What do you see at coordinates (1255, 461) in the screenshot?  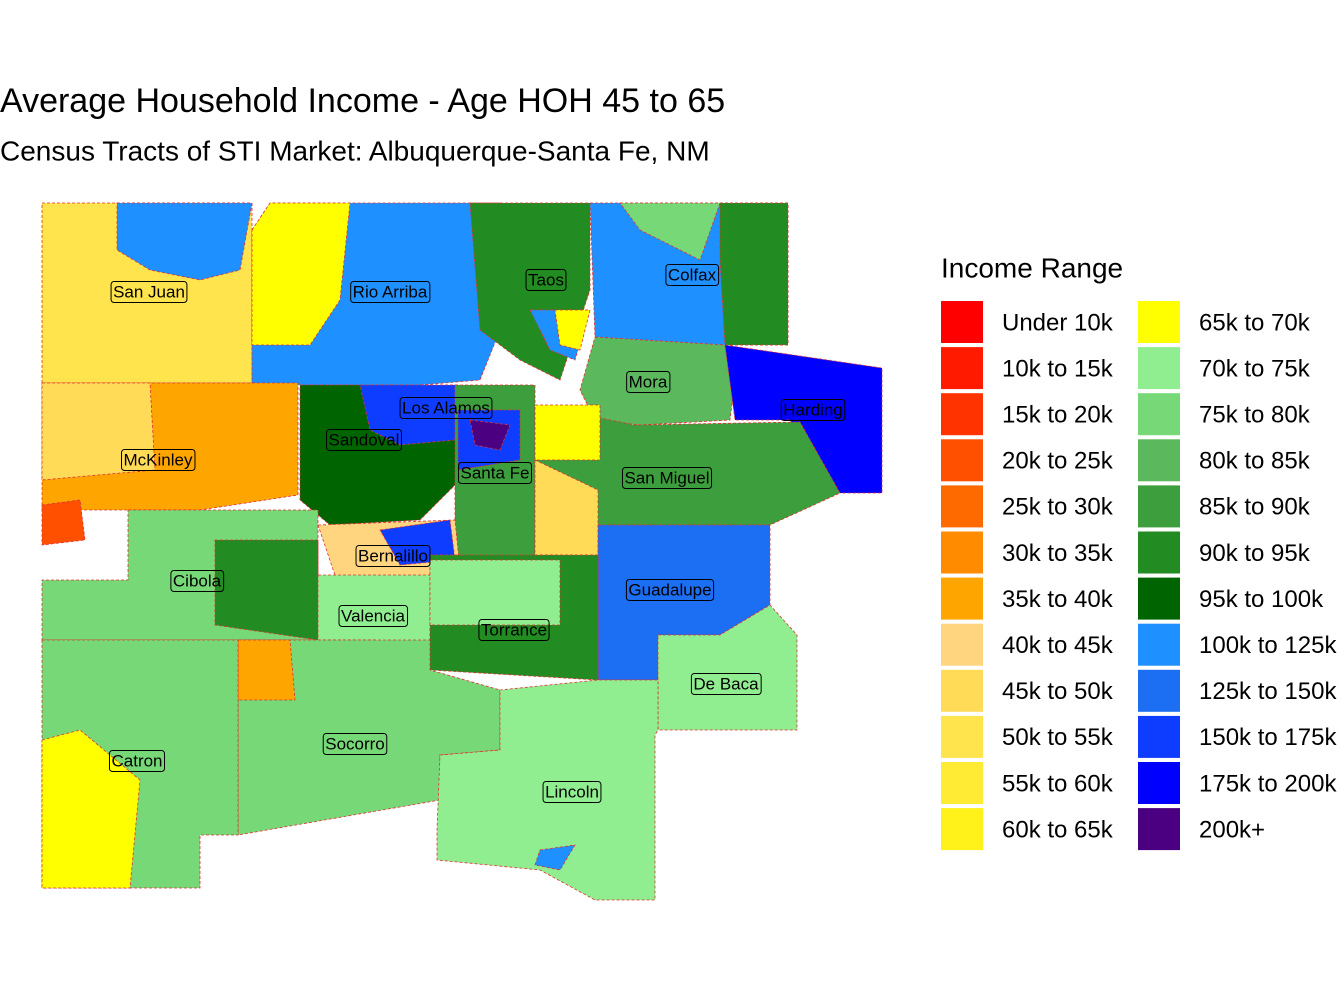 I see `legend-label: 80k to 85k` at bounding box center [1255, 461].